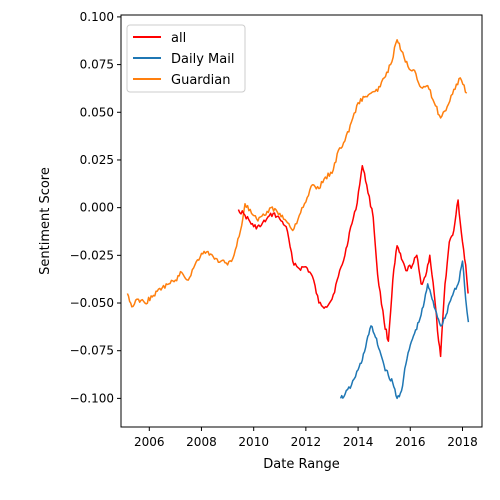  I want to click on x-tick-label: 2012, so click(306, 442).